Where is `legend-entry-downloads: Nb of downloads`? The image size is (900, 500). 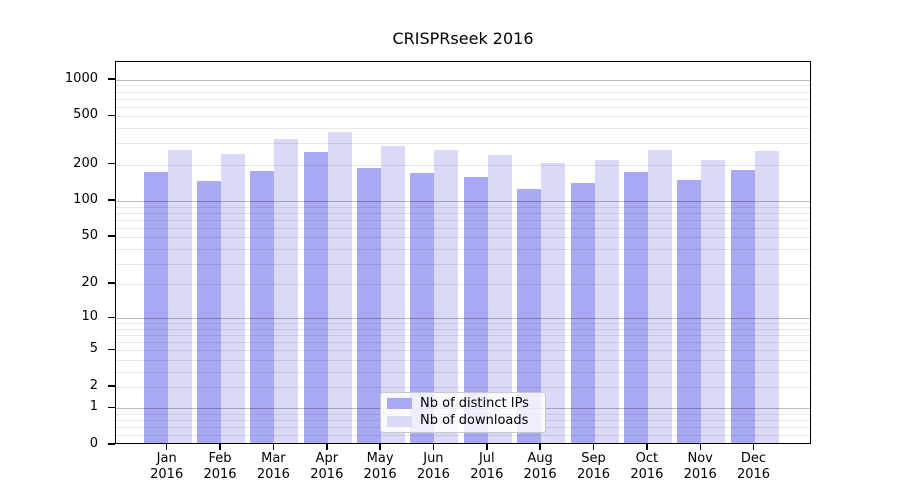
legend-entry-downloads: Nb of downloads is located at coordinates (463, 421).